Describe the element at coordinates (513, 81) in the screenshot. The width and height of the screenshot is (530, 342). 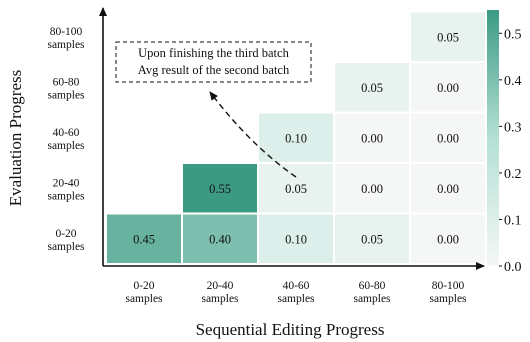
I see `colorbar-tick-label: 0.4` at that location.